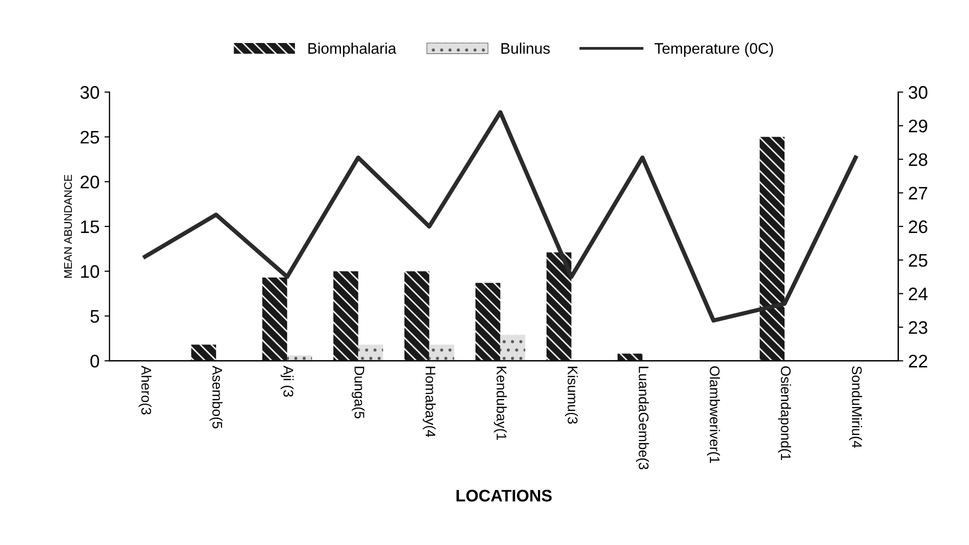 The height and width of the screenshot is (545, 969). I want to click on y2-tick-label: 22, so click(918, 361).